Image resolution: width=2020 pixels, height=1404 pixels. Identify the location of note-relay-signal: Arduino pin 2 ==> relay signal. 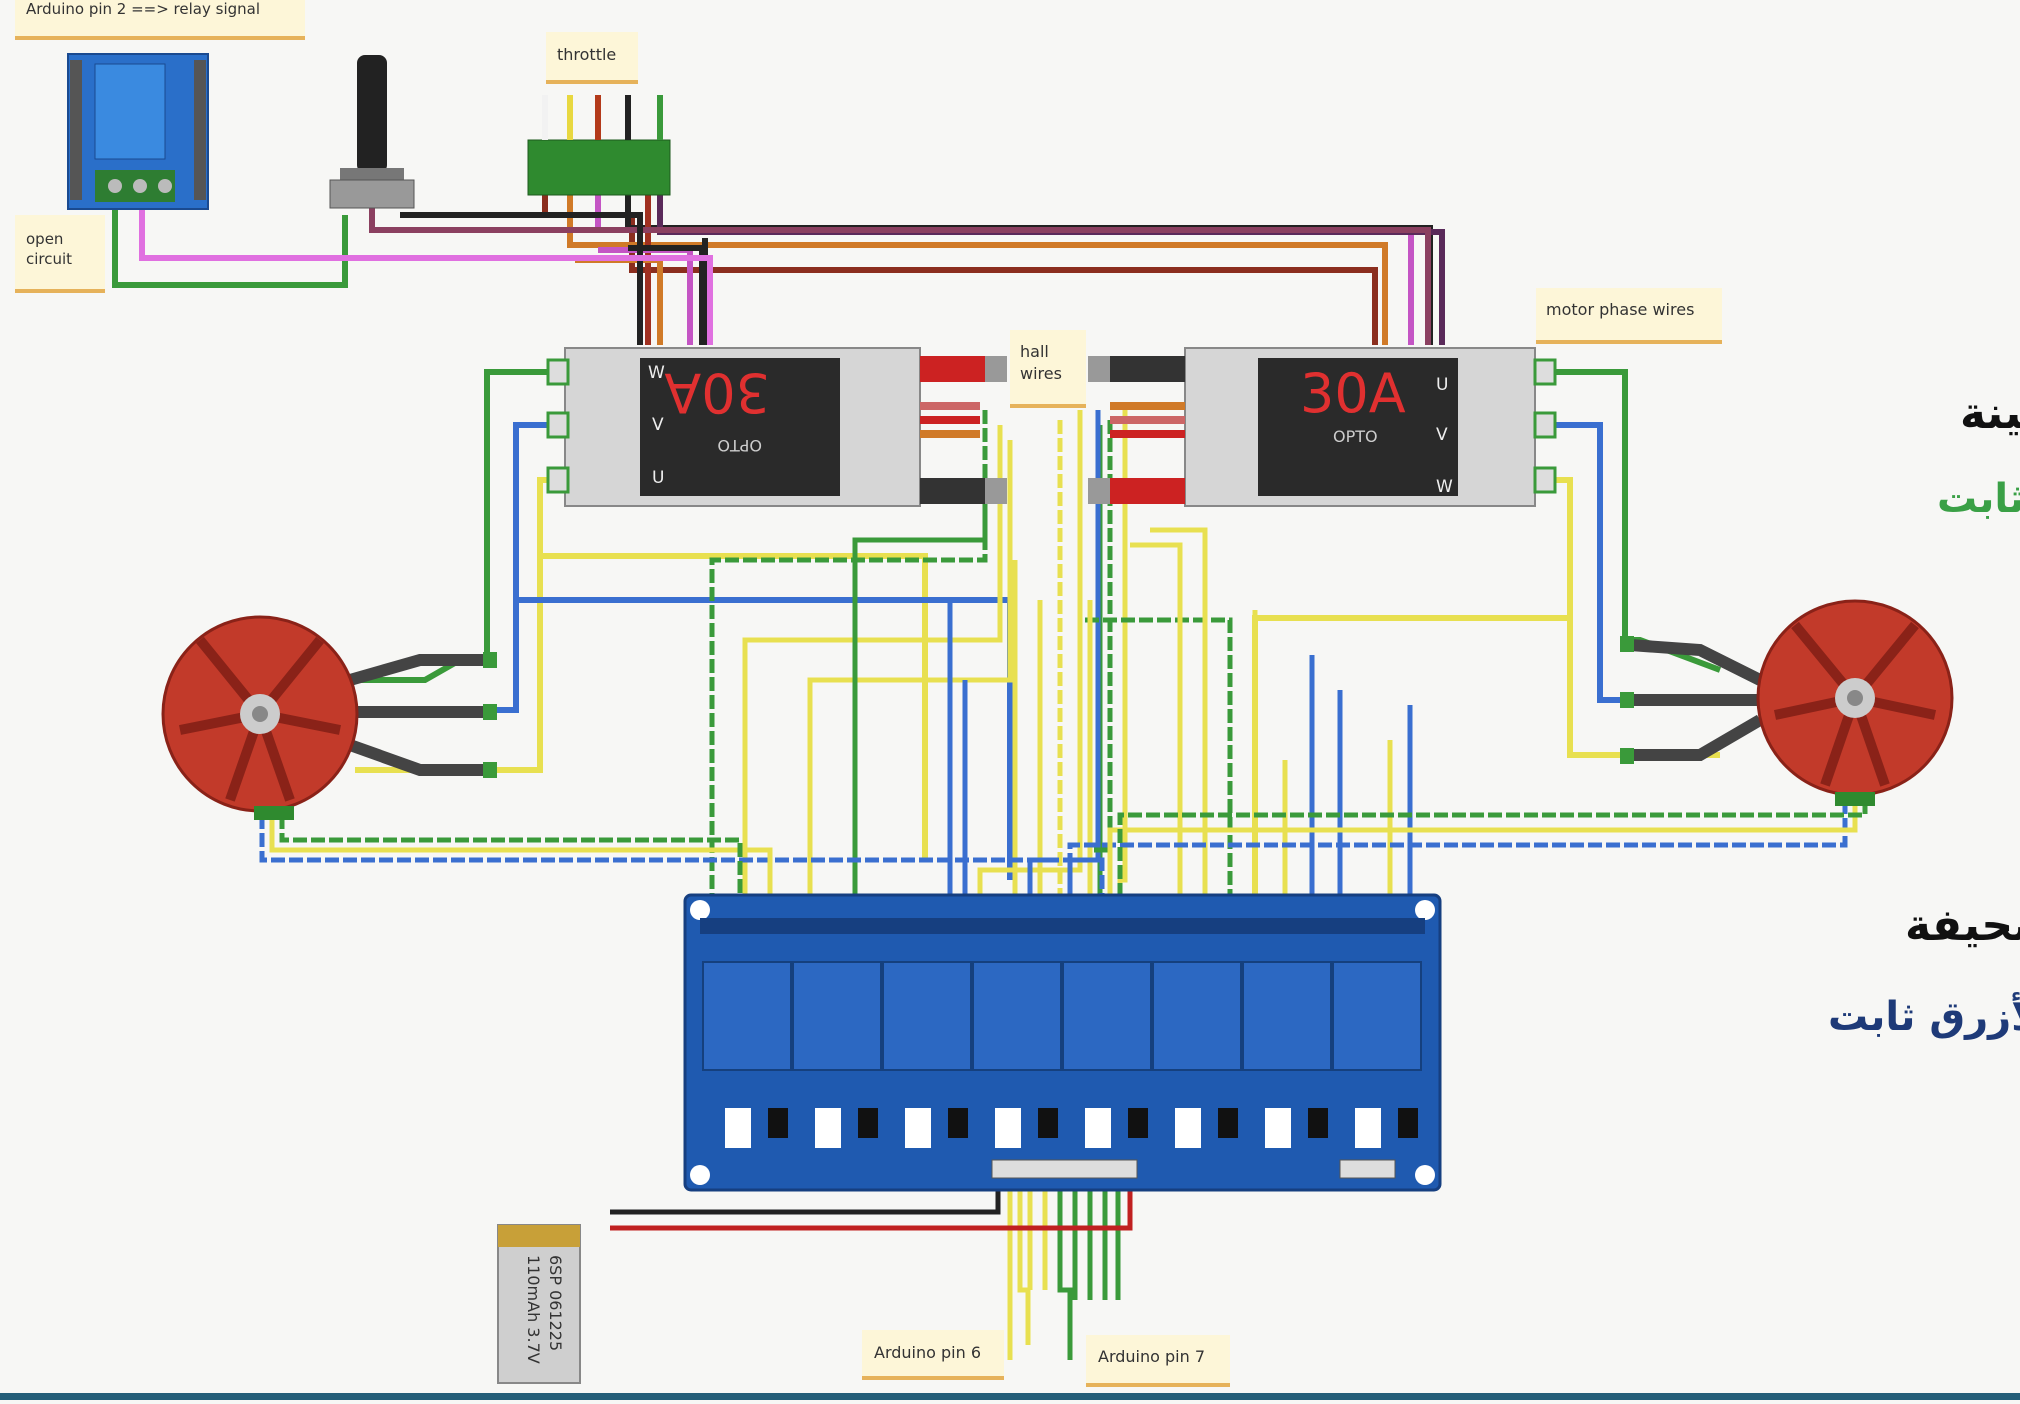
(160, 20).